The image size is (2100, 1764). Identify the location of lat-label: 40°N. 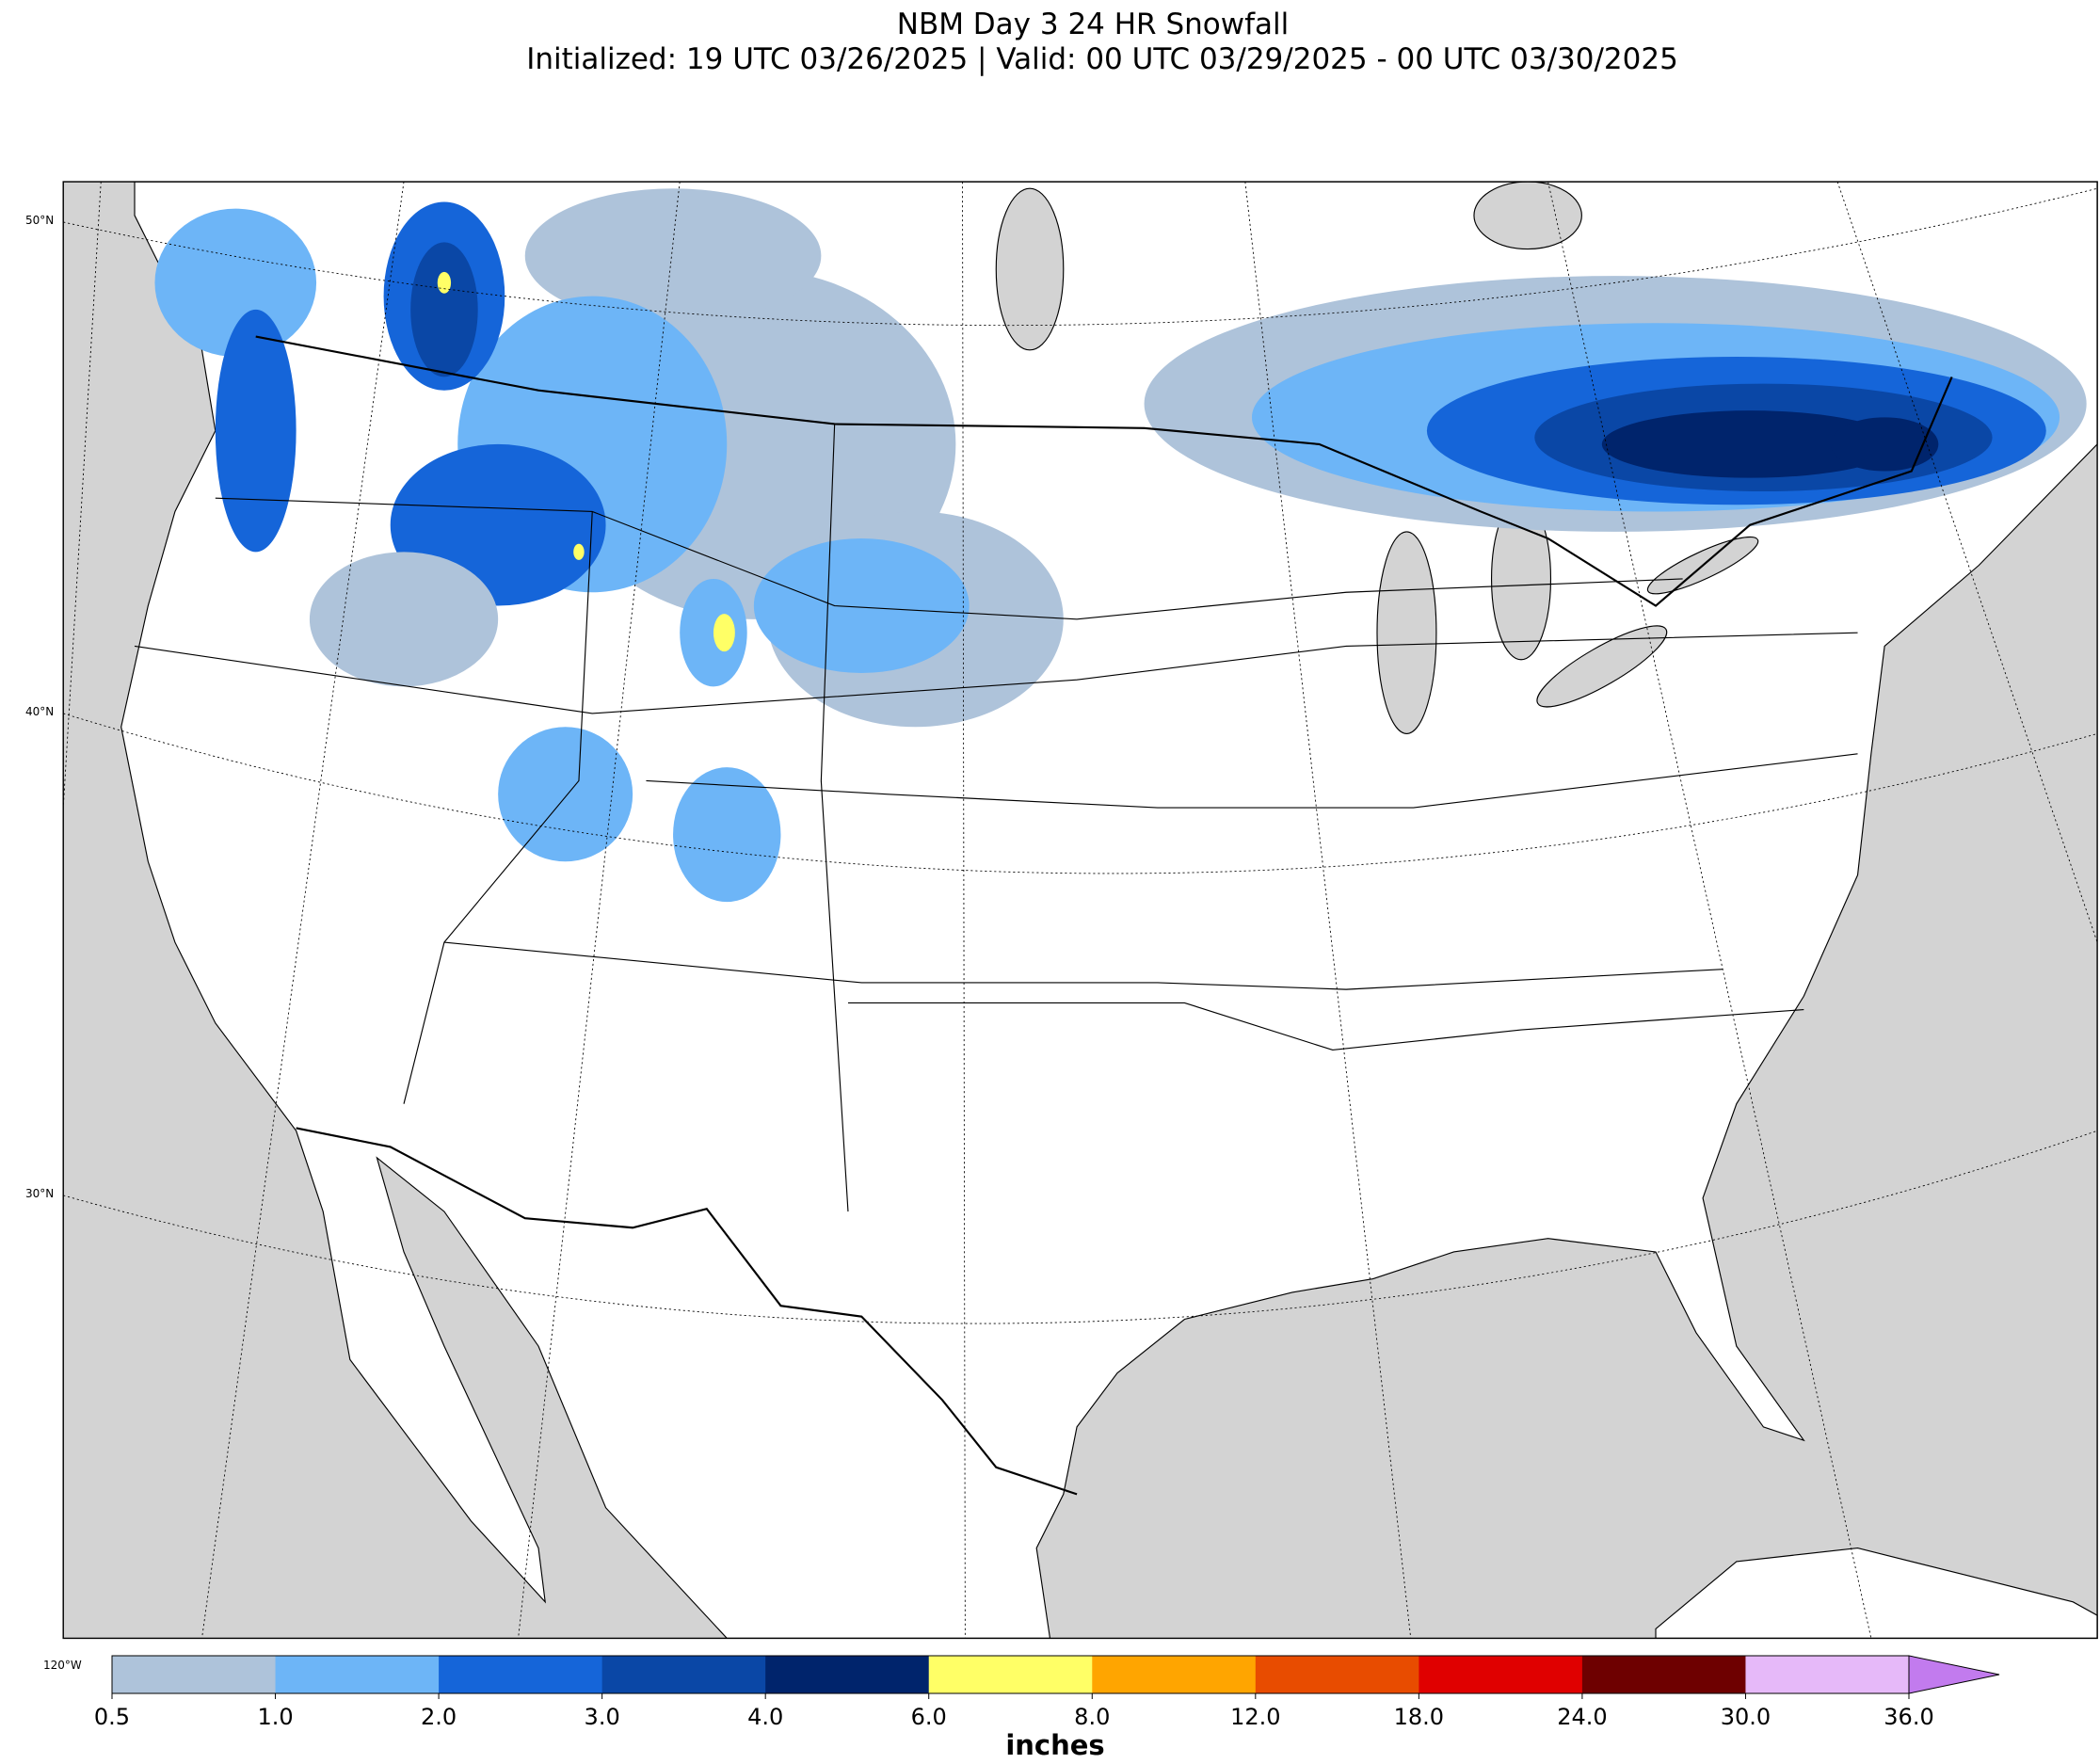
(39, 711).